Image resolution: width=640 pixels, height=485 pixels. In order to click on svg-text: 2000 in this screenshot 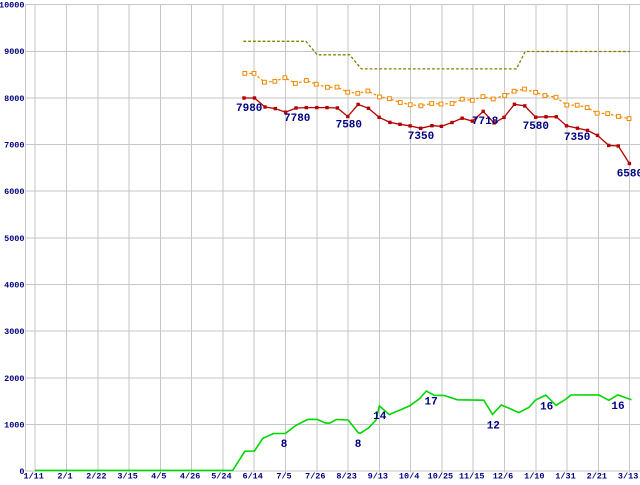, I will do `click(14, 379)`.